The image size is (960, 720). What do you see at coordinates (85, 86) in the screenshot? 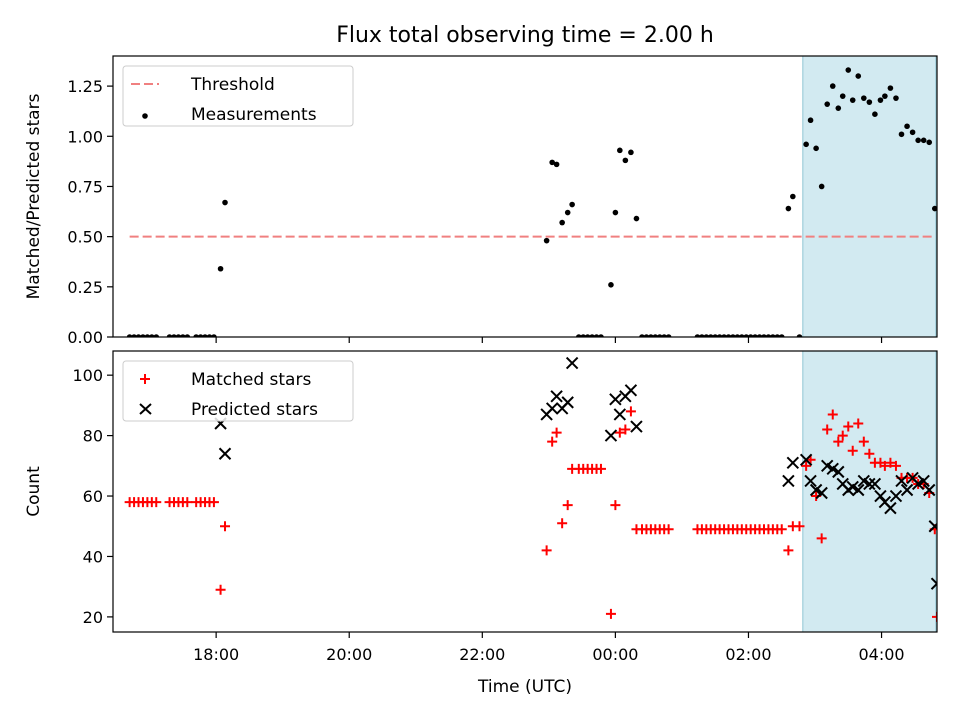
I see `y-tick-label: 1.25` at bounding box center [85, 86].